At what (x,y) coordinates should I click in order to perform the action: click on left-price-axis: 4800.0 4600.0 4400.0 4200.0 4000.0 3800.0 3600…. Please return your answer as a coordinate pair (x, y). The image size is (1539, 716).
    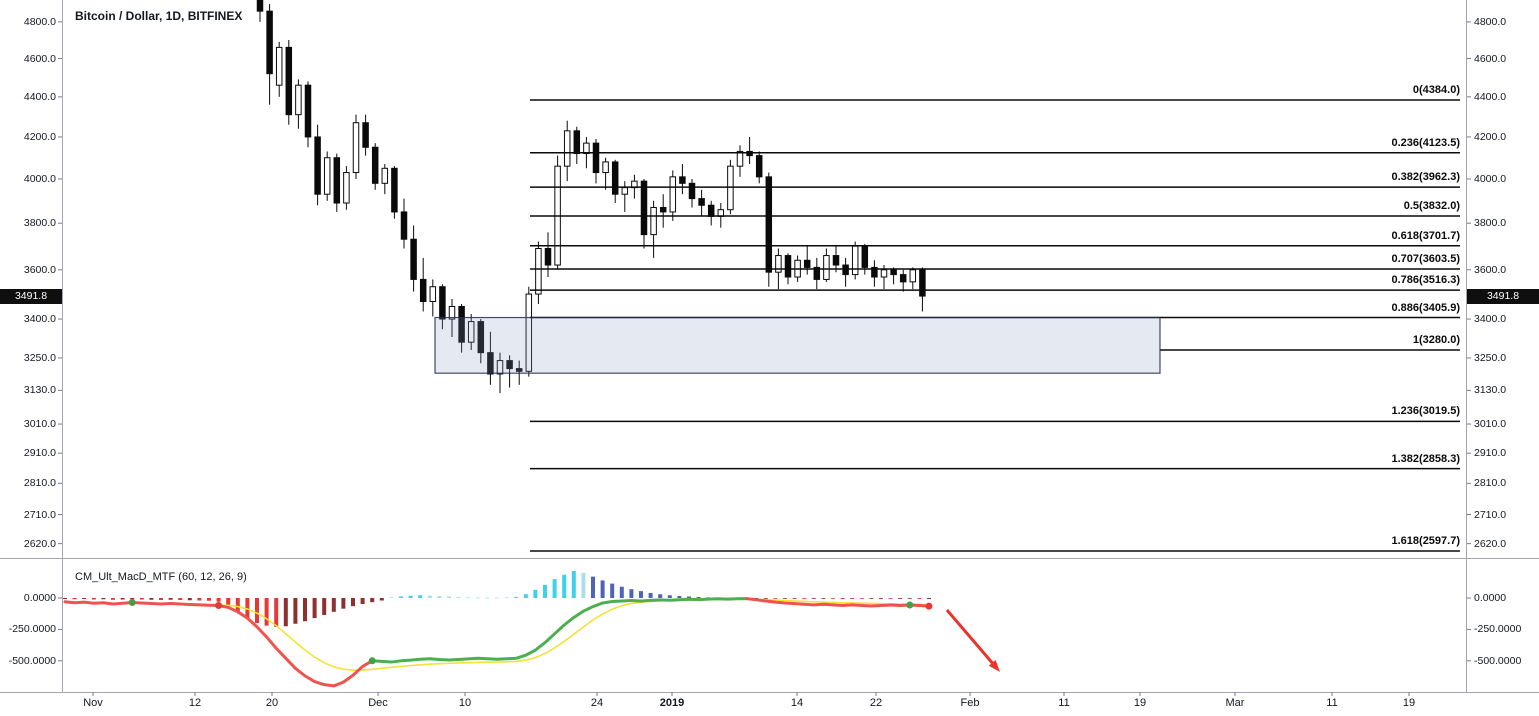
    Looking at the image, I should click on (31, 346).